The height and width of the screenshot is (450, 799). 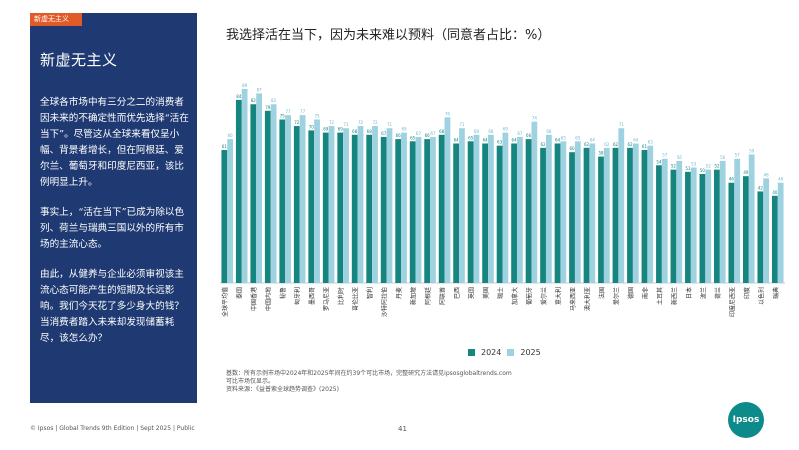 What do you see at coordinates (688, 168) in the screenshot?
I see `data-label-2024-32: 51` at bounding box center [688, 168].